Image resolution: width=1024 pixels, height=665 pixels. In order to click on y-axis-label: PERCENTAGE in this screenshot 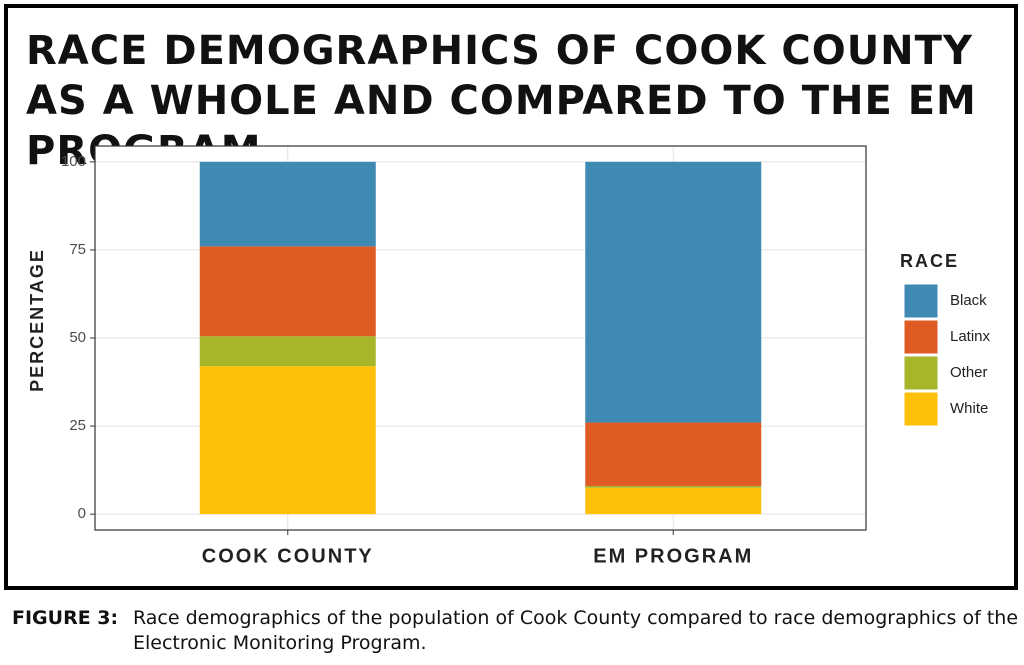, I will do `click(37, 320)`.